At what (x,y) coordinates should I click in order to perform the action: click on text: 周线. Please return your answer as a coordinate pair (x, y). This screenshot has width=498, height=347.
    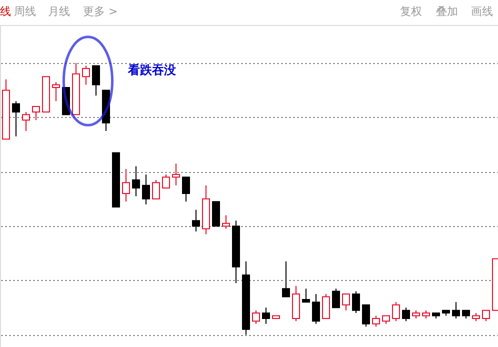
    Looking at the image, I should click on (25, 11).